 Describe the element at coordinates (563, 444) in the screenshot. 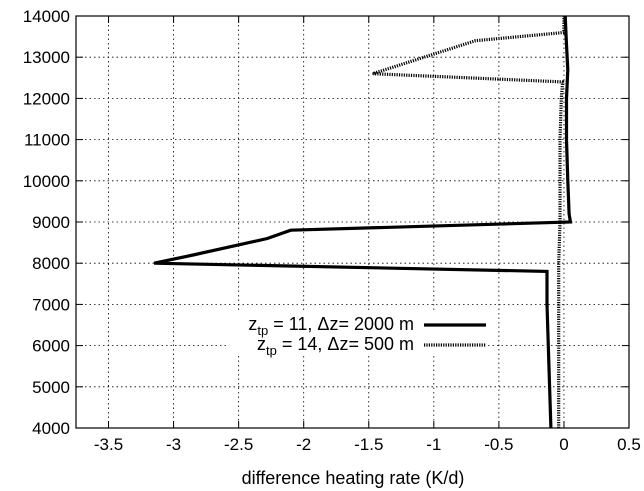

I see `x-tick-label: 0` at that location.